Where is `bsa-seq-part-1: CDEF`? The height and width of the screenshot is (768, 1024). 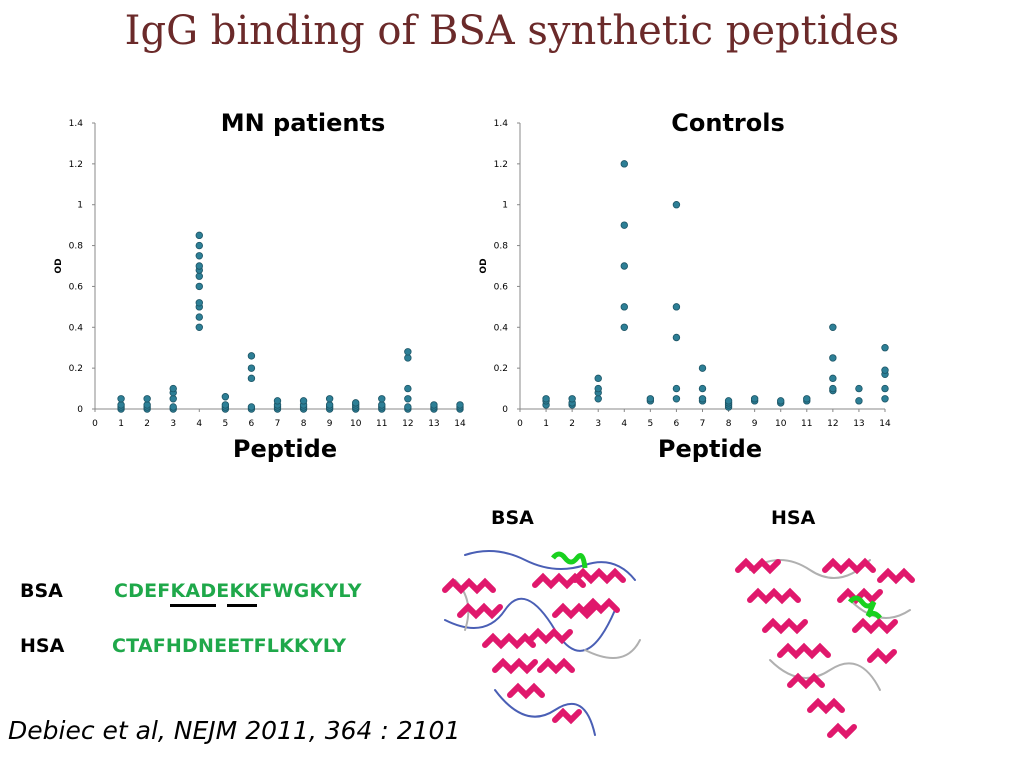
bsa-seq-part-1: CDEF is located at coordinates (142, 591).